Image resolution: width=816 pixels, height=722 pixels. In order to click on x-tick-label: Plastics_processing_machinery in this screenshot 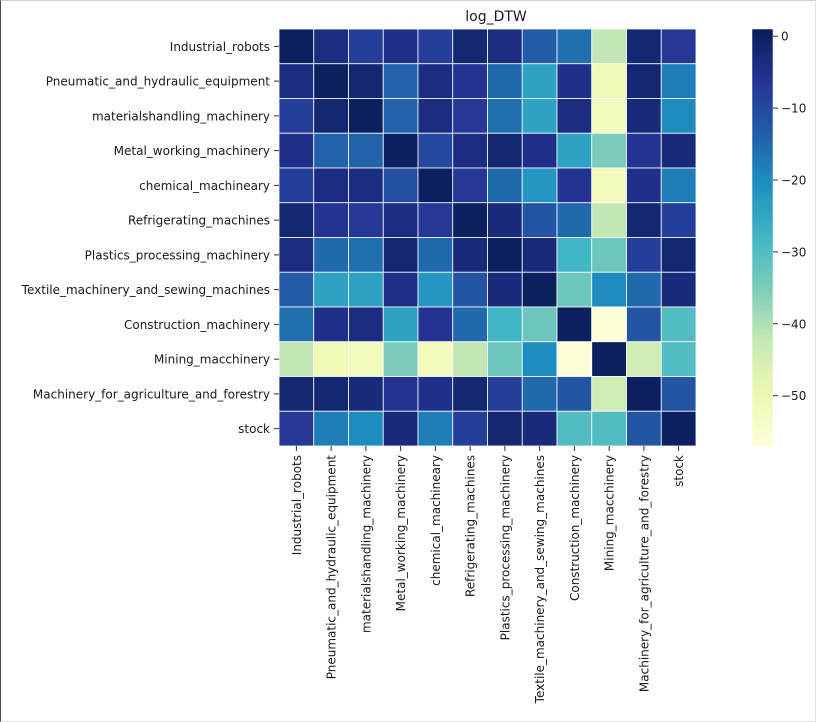, I will do `click(505, 547)`.